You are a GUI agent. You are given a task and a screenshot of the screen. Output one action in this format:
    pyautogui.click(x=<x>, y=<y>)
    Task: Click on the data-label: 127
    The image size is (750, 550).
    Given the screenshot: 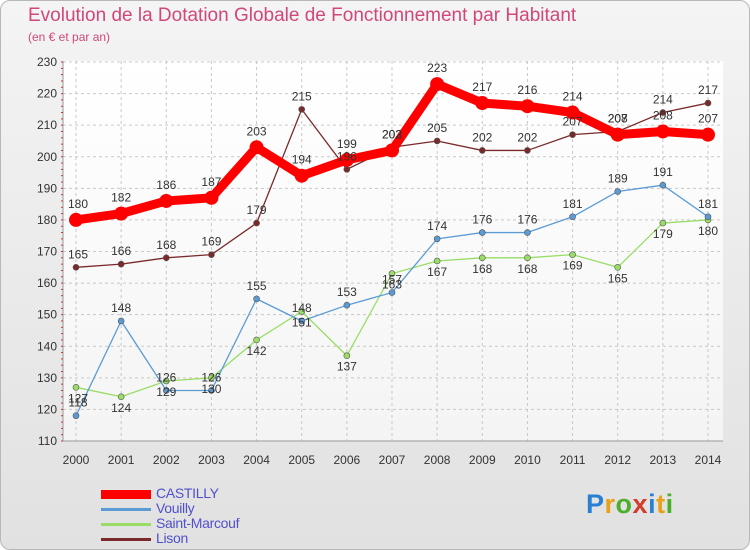 What is the action you would take?
    pyautogui.click(x=78, y=398)
    